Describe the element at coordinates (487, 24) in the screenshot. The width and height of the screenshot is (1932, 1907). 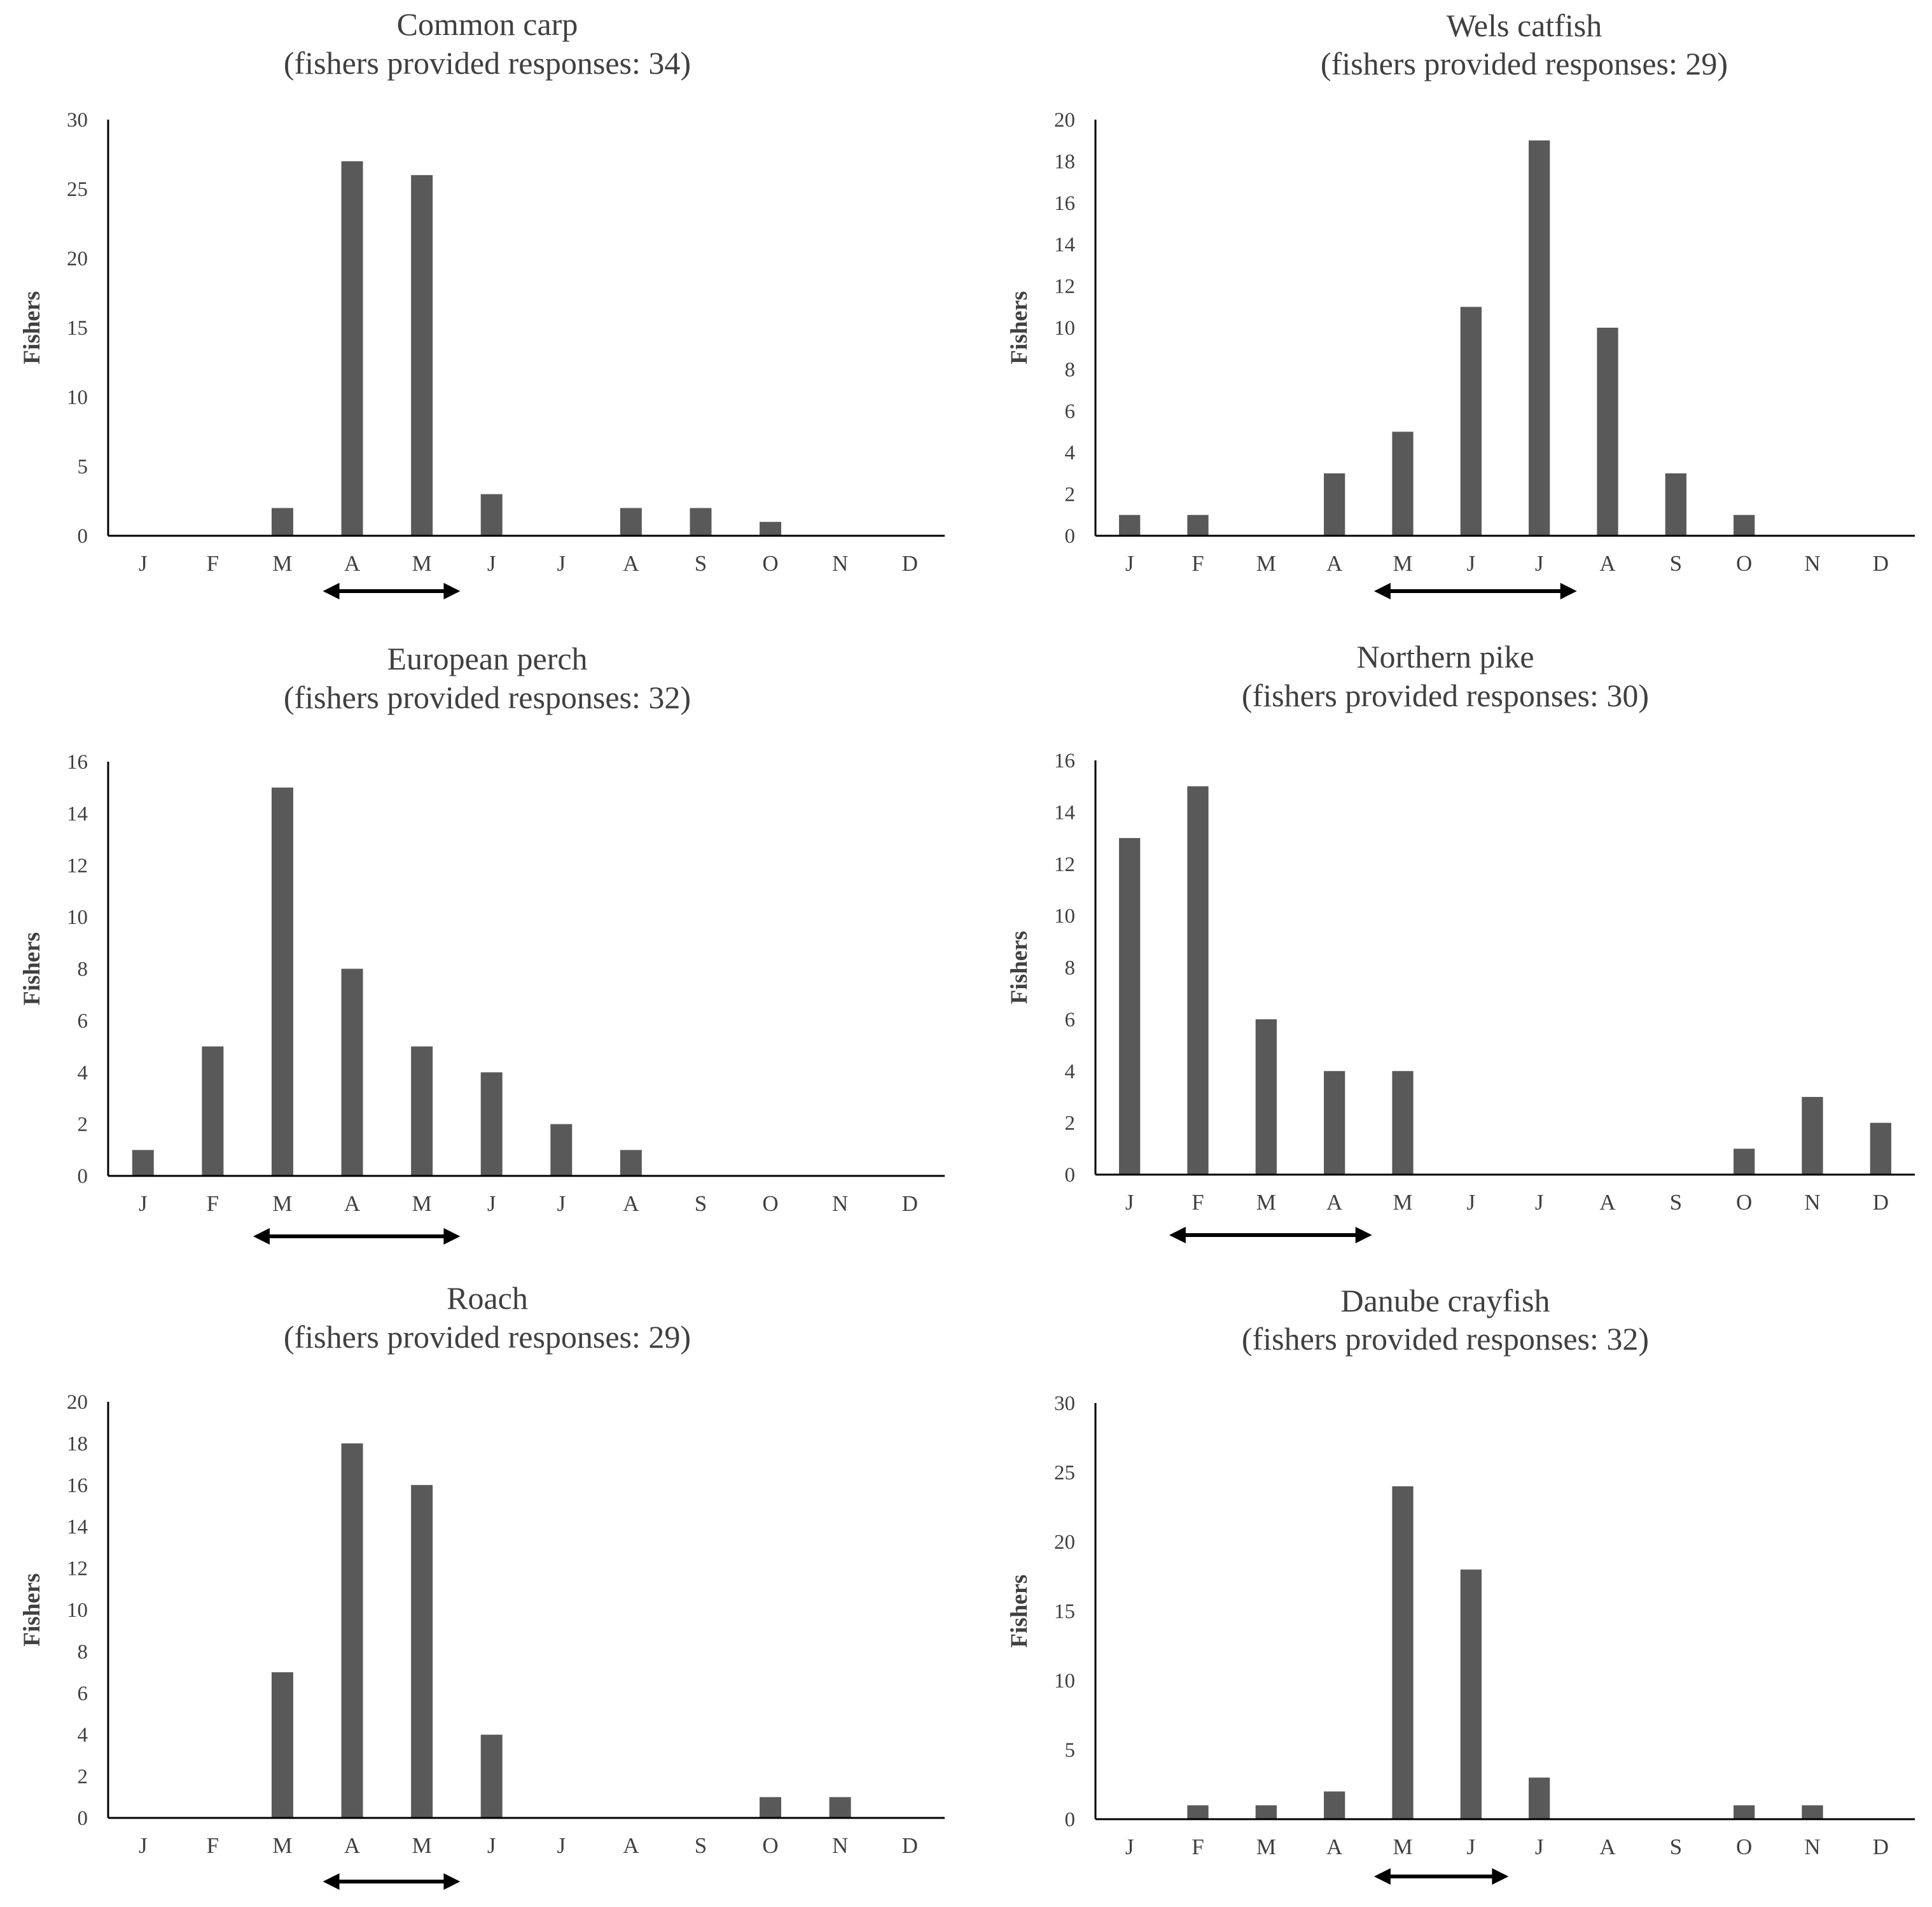
I see `chart-title: Common carp` at that location.